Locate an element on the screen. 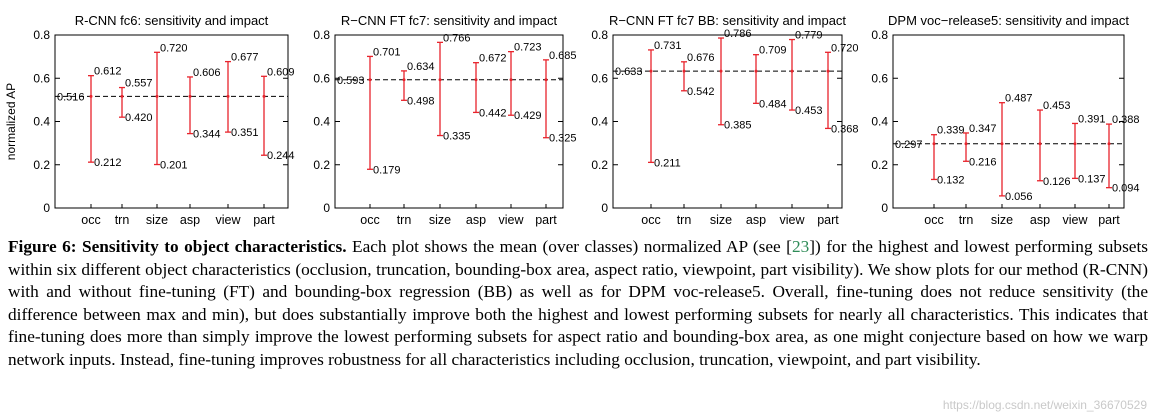 This screenshot has width=1155, height=416. max-value-label: 0.723 is located at coordinates (528, 48).